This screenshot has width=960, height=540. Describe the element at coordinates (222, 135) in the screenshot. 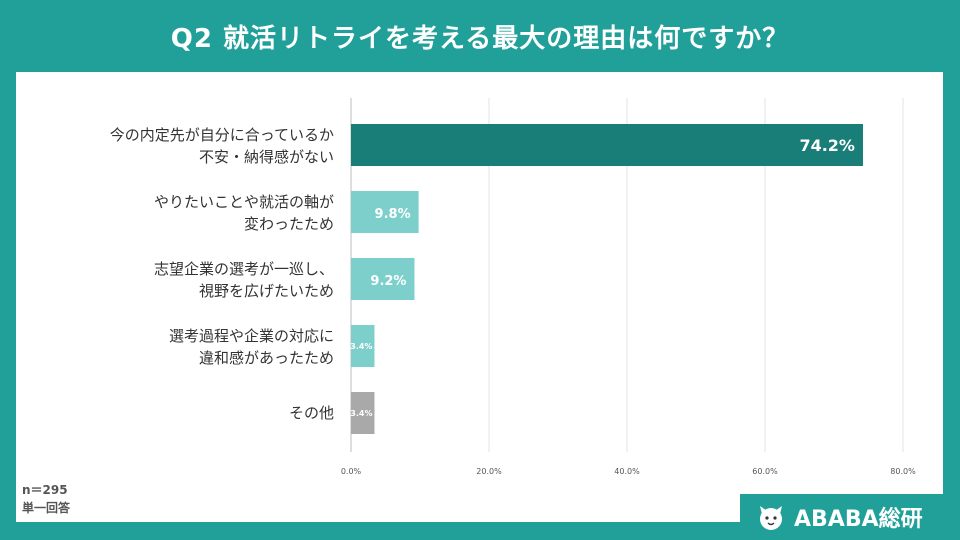

I see `category-label-0-0: 今の内定先が自分に合っているか` at that location.